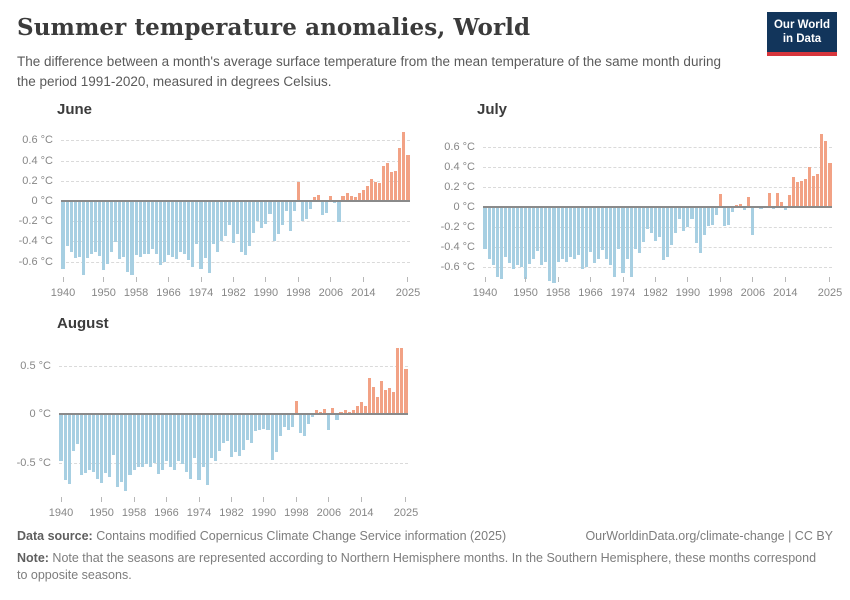 This screenshot has height=600, width=850. What do you see at coordinates (590, 293) in the screenshot?
I see `x-axis-label: 1966` at bounding box center [590, 293].